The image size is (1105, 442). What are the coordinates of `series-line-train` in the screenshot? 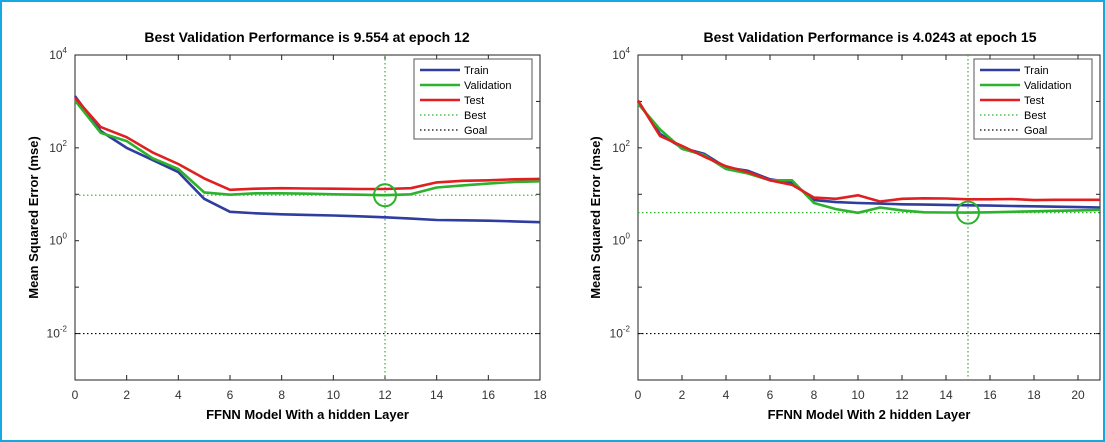 It's located at (307, 159).